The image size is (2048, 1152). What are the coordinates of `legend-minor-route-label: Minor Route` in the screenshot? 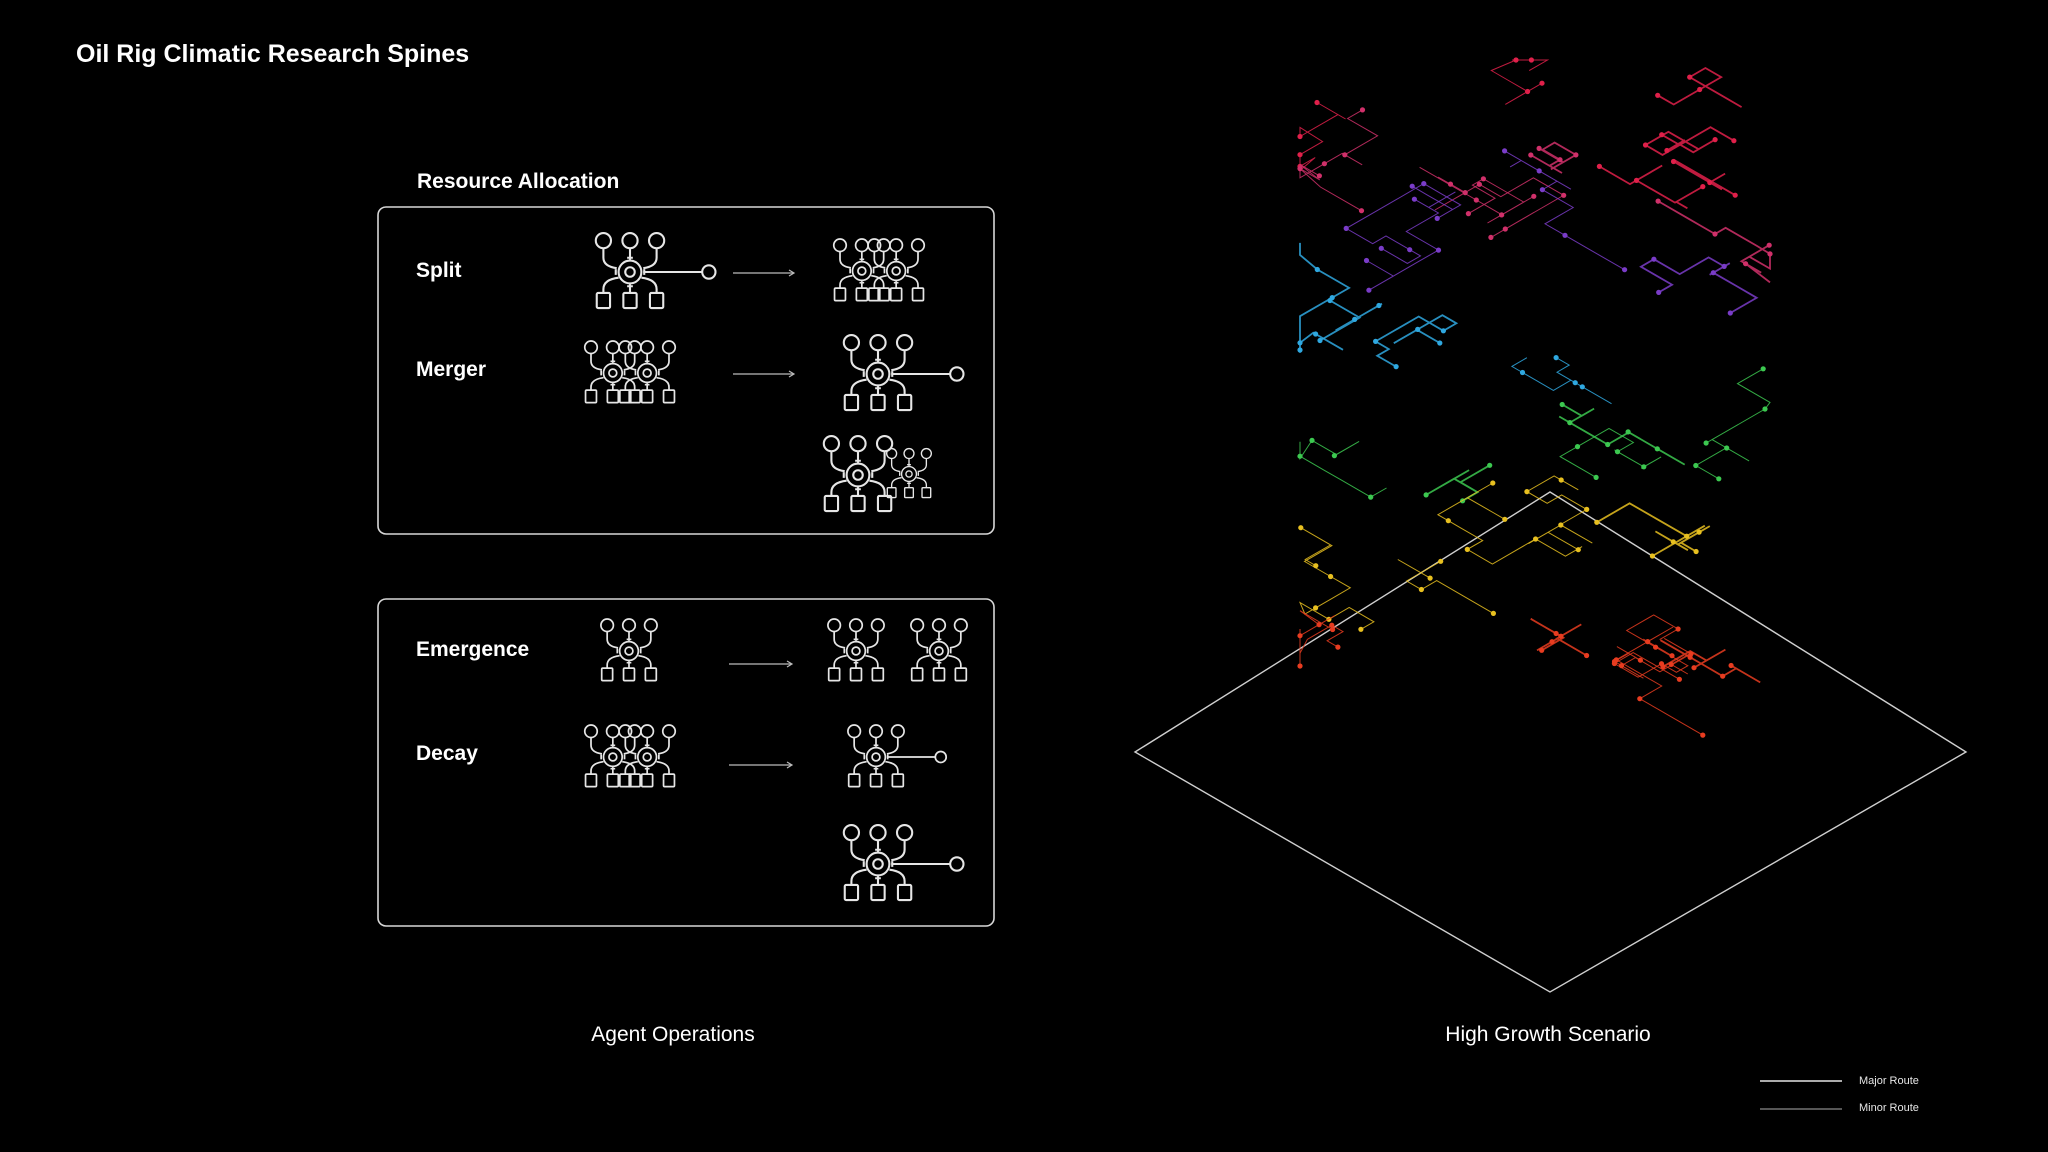 It's located at (1889, 1108).